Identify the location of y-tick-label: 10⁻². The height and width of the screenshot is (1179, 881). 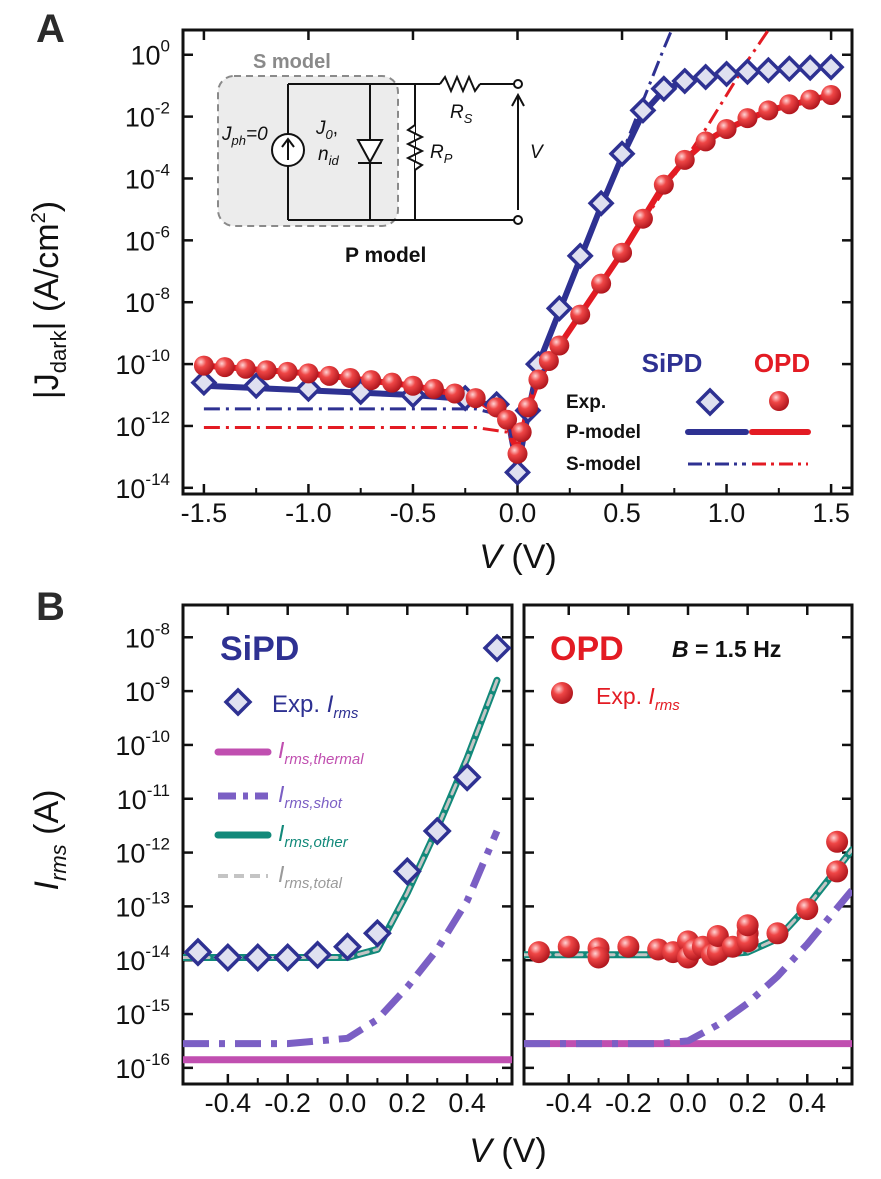
(147, 116).